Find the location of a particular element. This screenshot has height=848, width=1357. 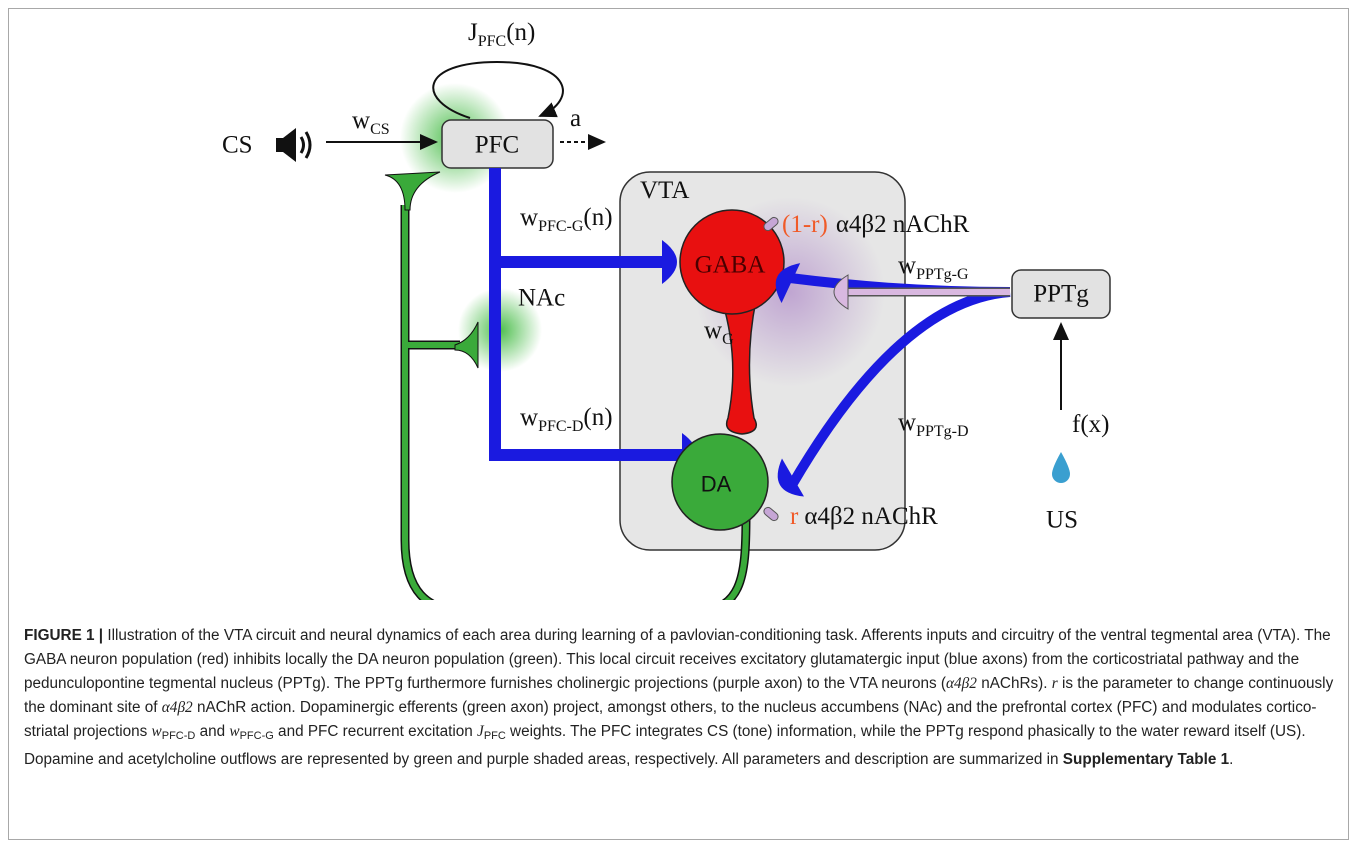

loop-weight: JPFC(n) is located at coordinates (501, 34).